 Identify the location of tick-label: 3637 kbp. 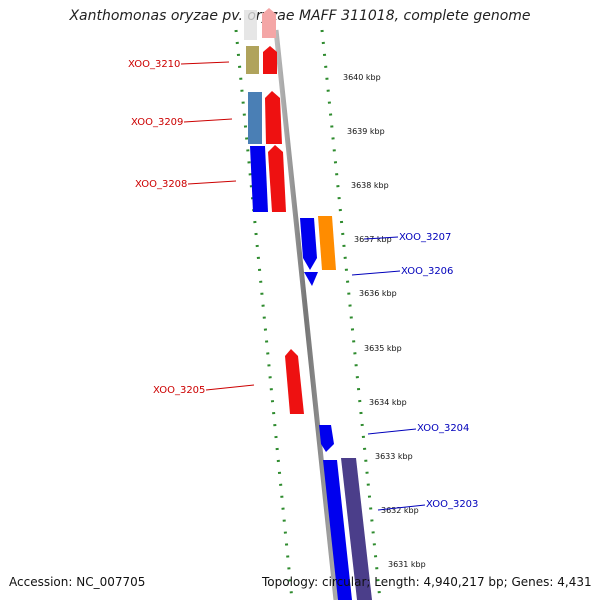
(373, 239).